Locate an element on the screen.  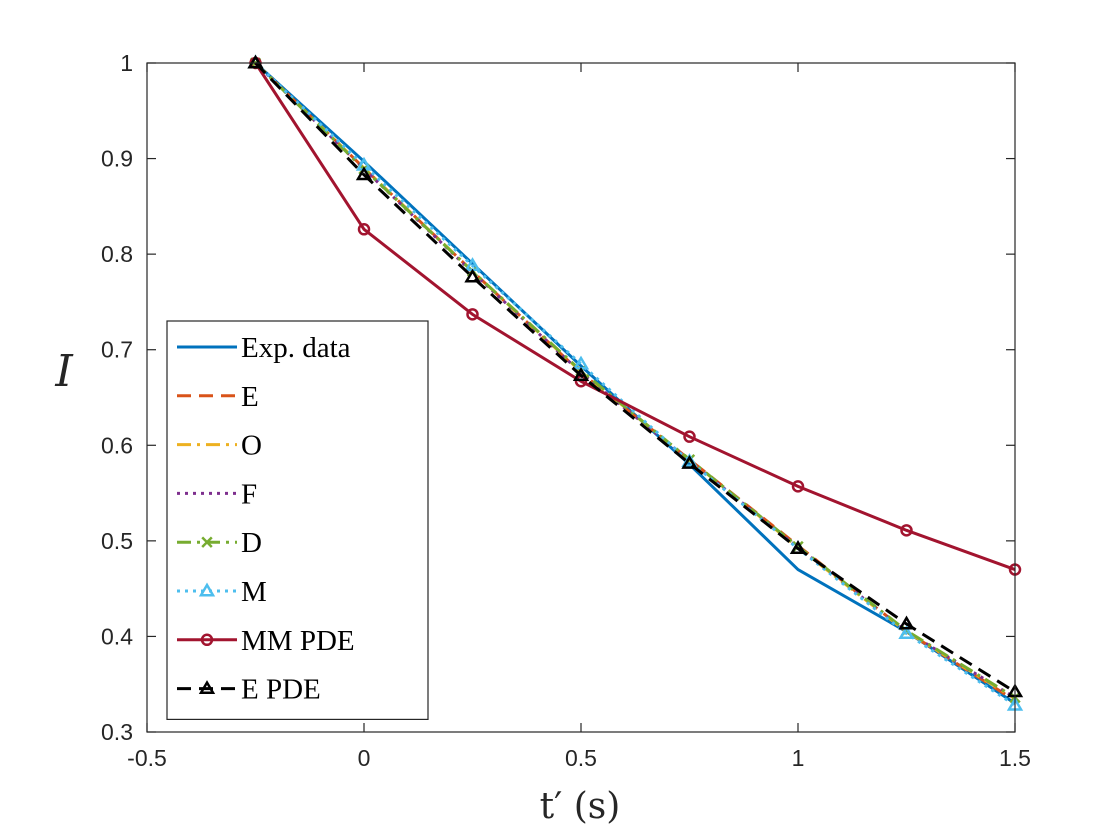
legend-box is located at coordinates (297, 520).